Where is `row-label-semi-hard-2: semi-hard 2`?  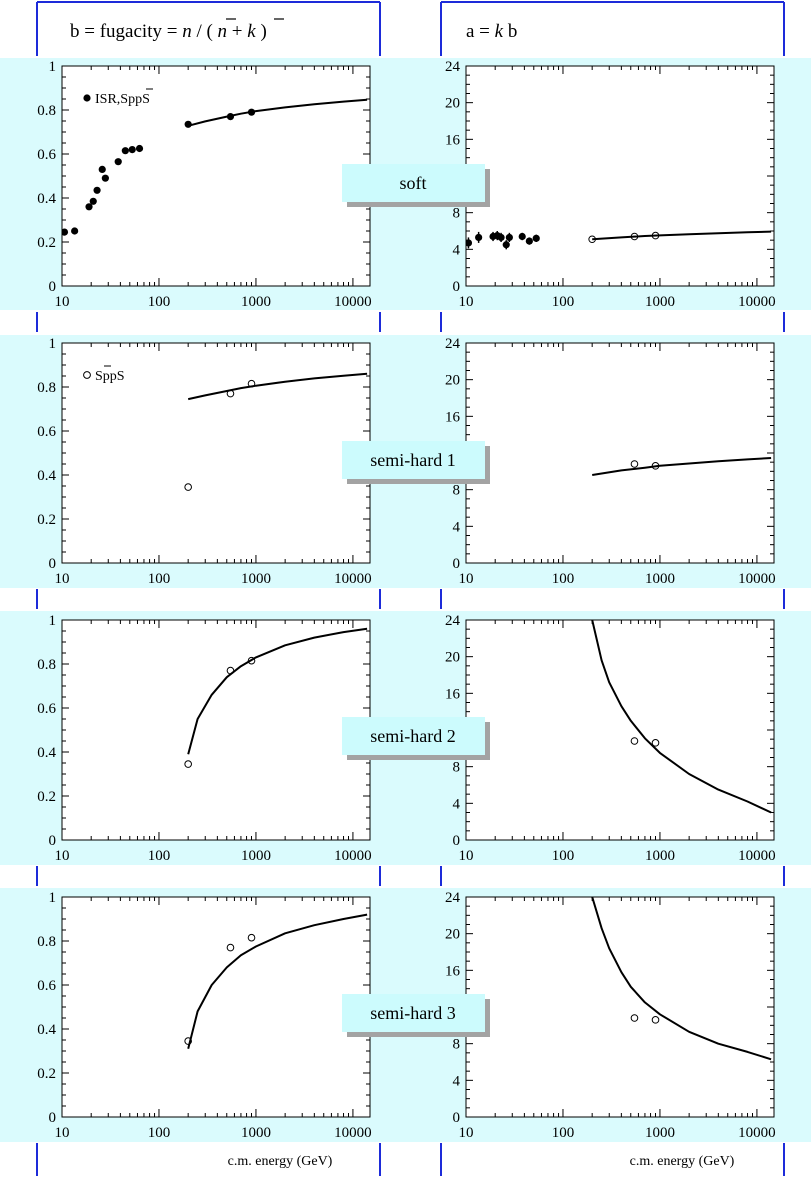
row-label-semi-hard-2: semi-hard 2 is located at coordinates (416, 738).